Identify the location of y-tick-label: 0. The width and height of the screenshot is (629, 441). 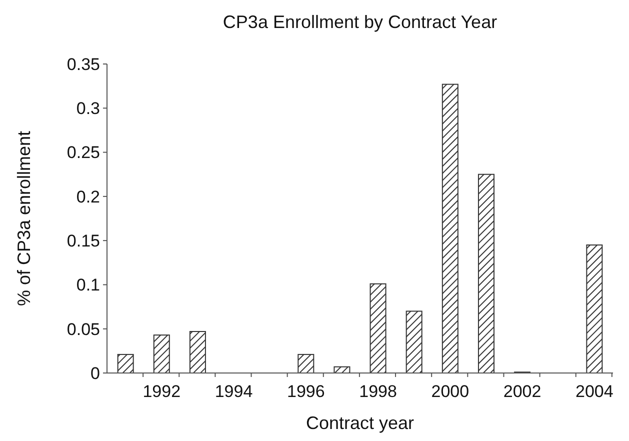
(95, 373).